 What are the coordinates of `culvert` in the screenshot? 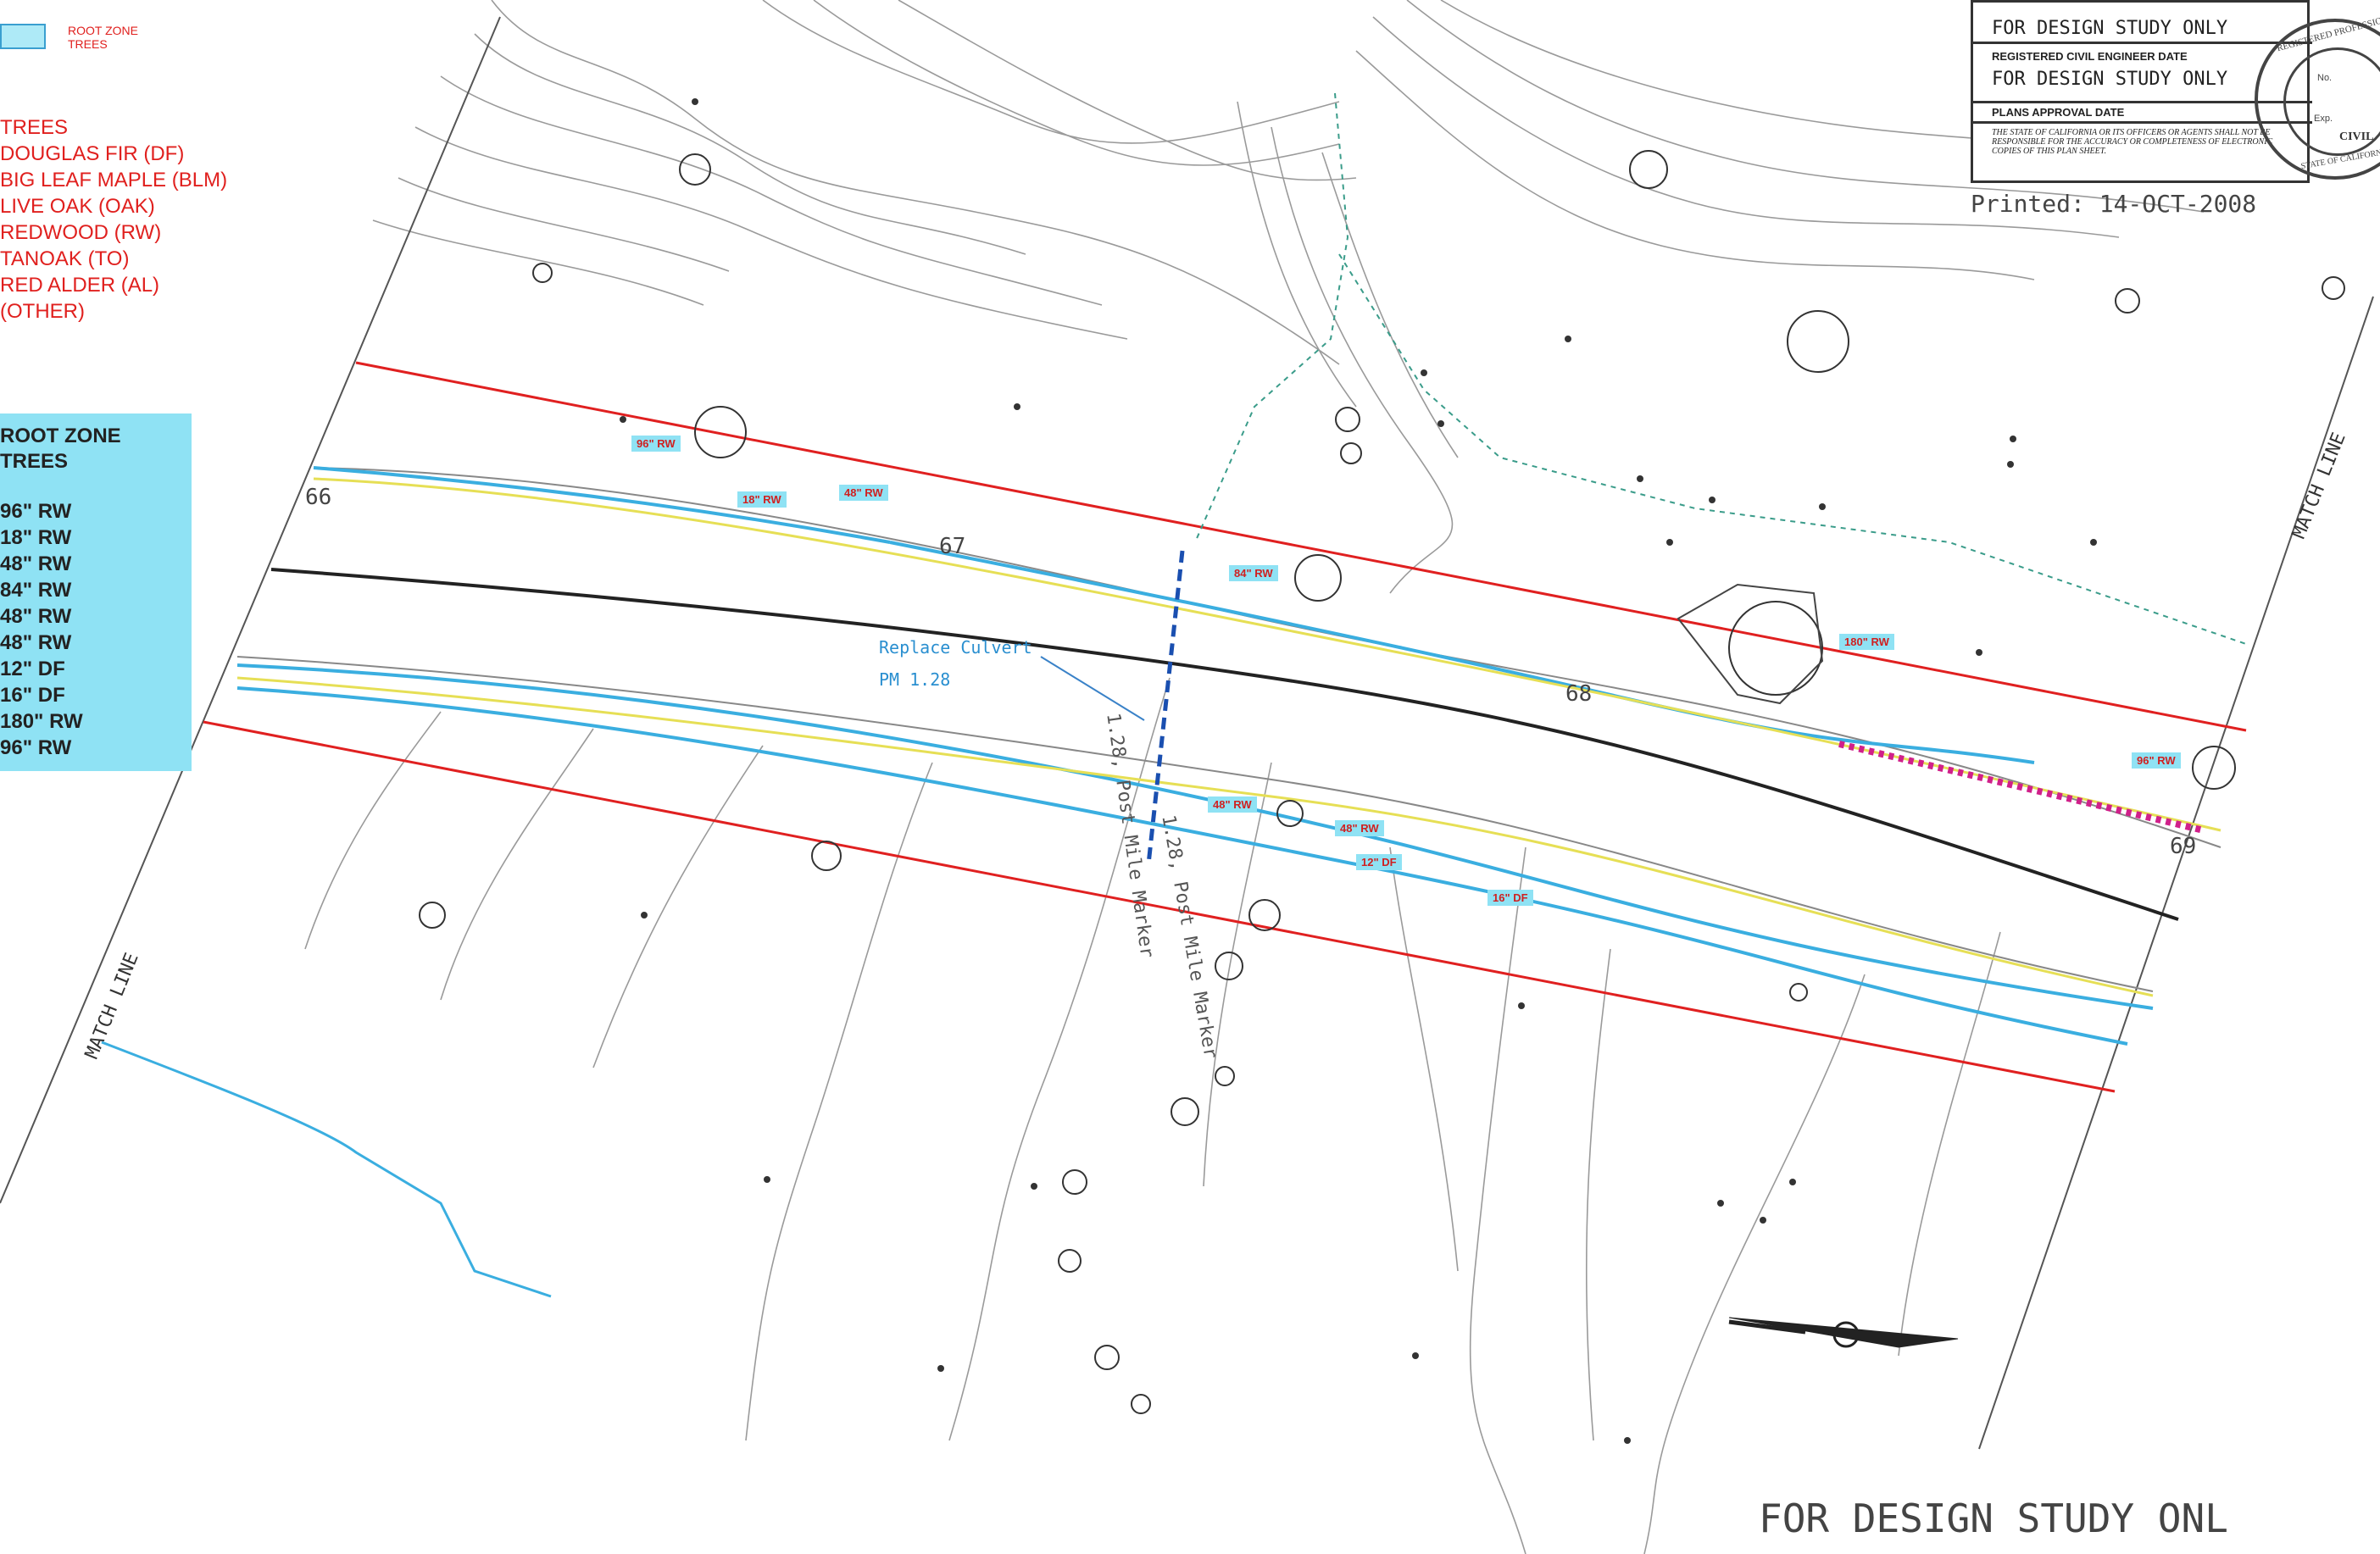 It's located at (1112, 707).